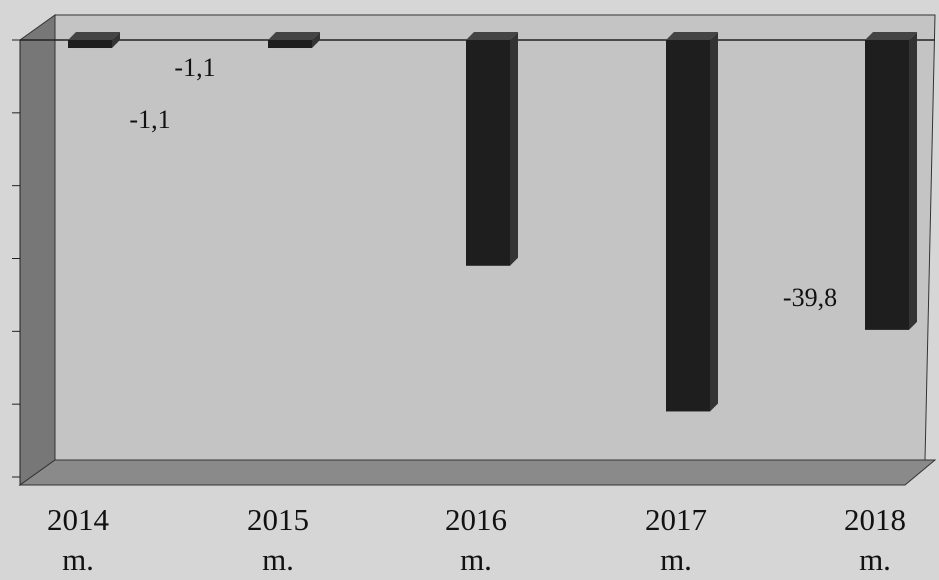  Describe the element at coordinates (278, 539) in the screenshot. I see `x-tick-label: 2015 m.` at that location.